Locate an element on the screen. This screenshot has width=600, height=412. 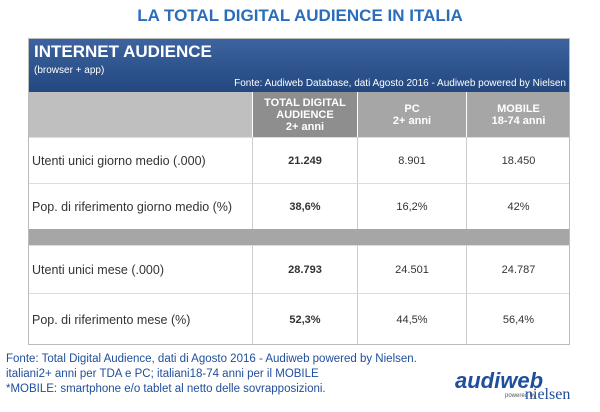
cell: 16,2% is located at coordinates (411, 206).